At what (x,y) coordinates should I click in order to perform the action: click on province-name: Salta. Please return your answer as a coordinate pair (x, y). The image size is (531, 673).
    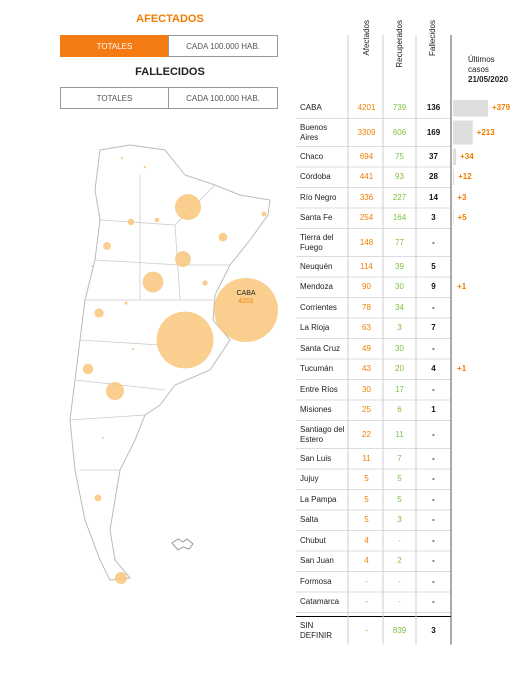
    Looking at the image, I should click on (309, 520).